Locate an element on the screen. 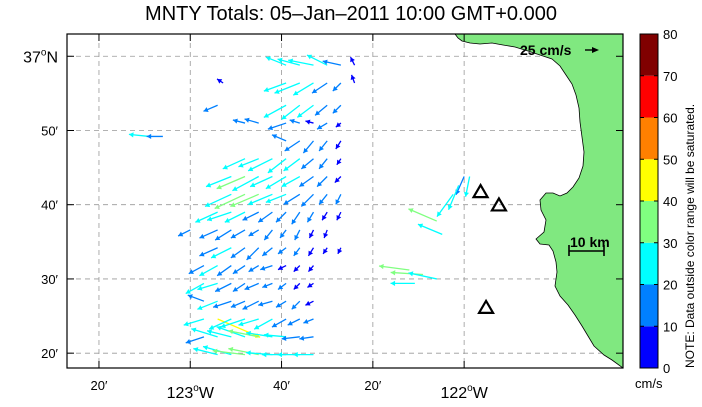 This screenshot has width=702, height=407. scale-vector-label: 25 cm/s is located at coordinates (546, 50).